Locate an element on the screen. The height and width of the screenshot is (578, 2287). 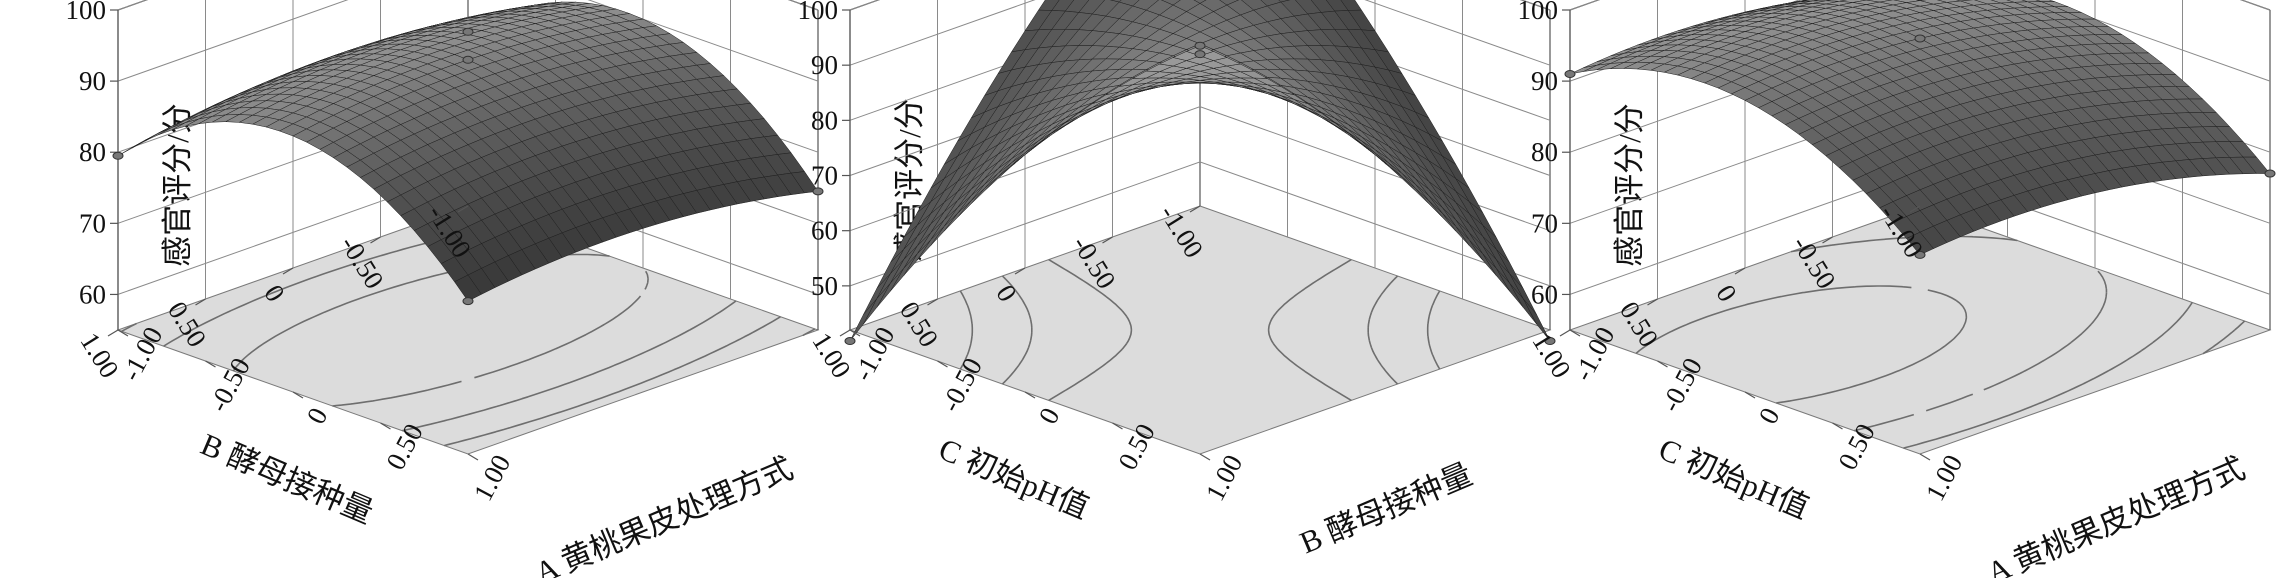
z-axis-ticks: 50 60 70 80 90 100 is located at coordinates (824, 165).